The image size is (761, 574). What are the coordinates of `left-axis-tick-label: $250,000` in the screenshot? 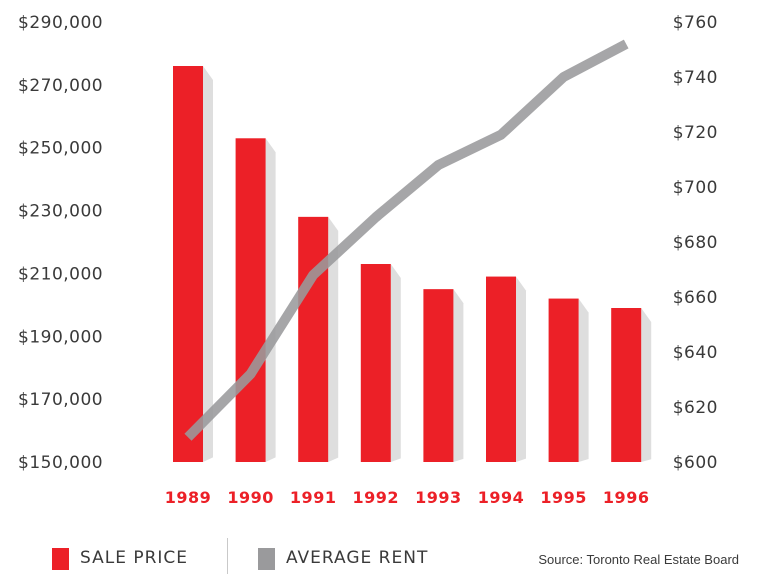 It's located at (60, 149).